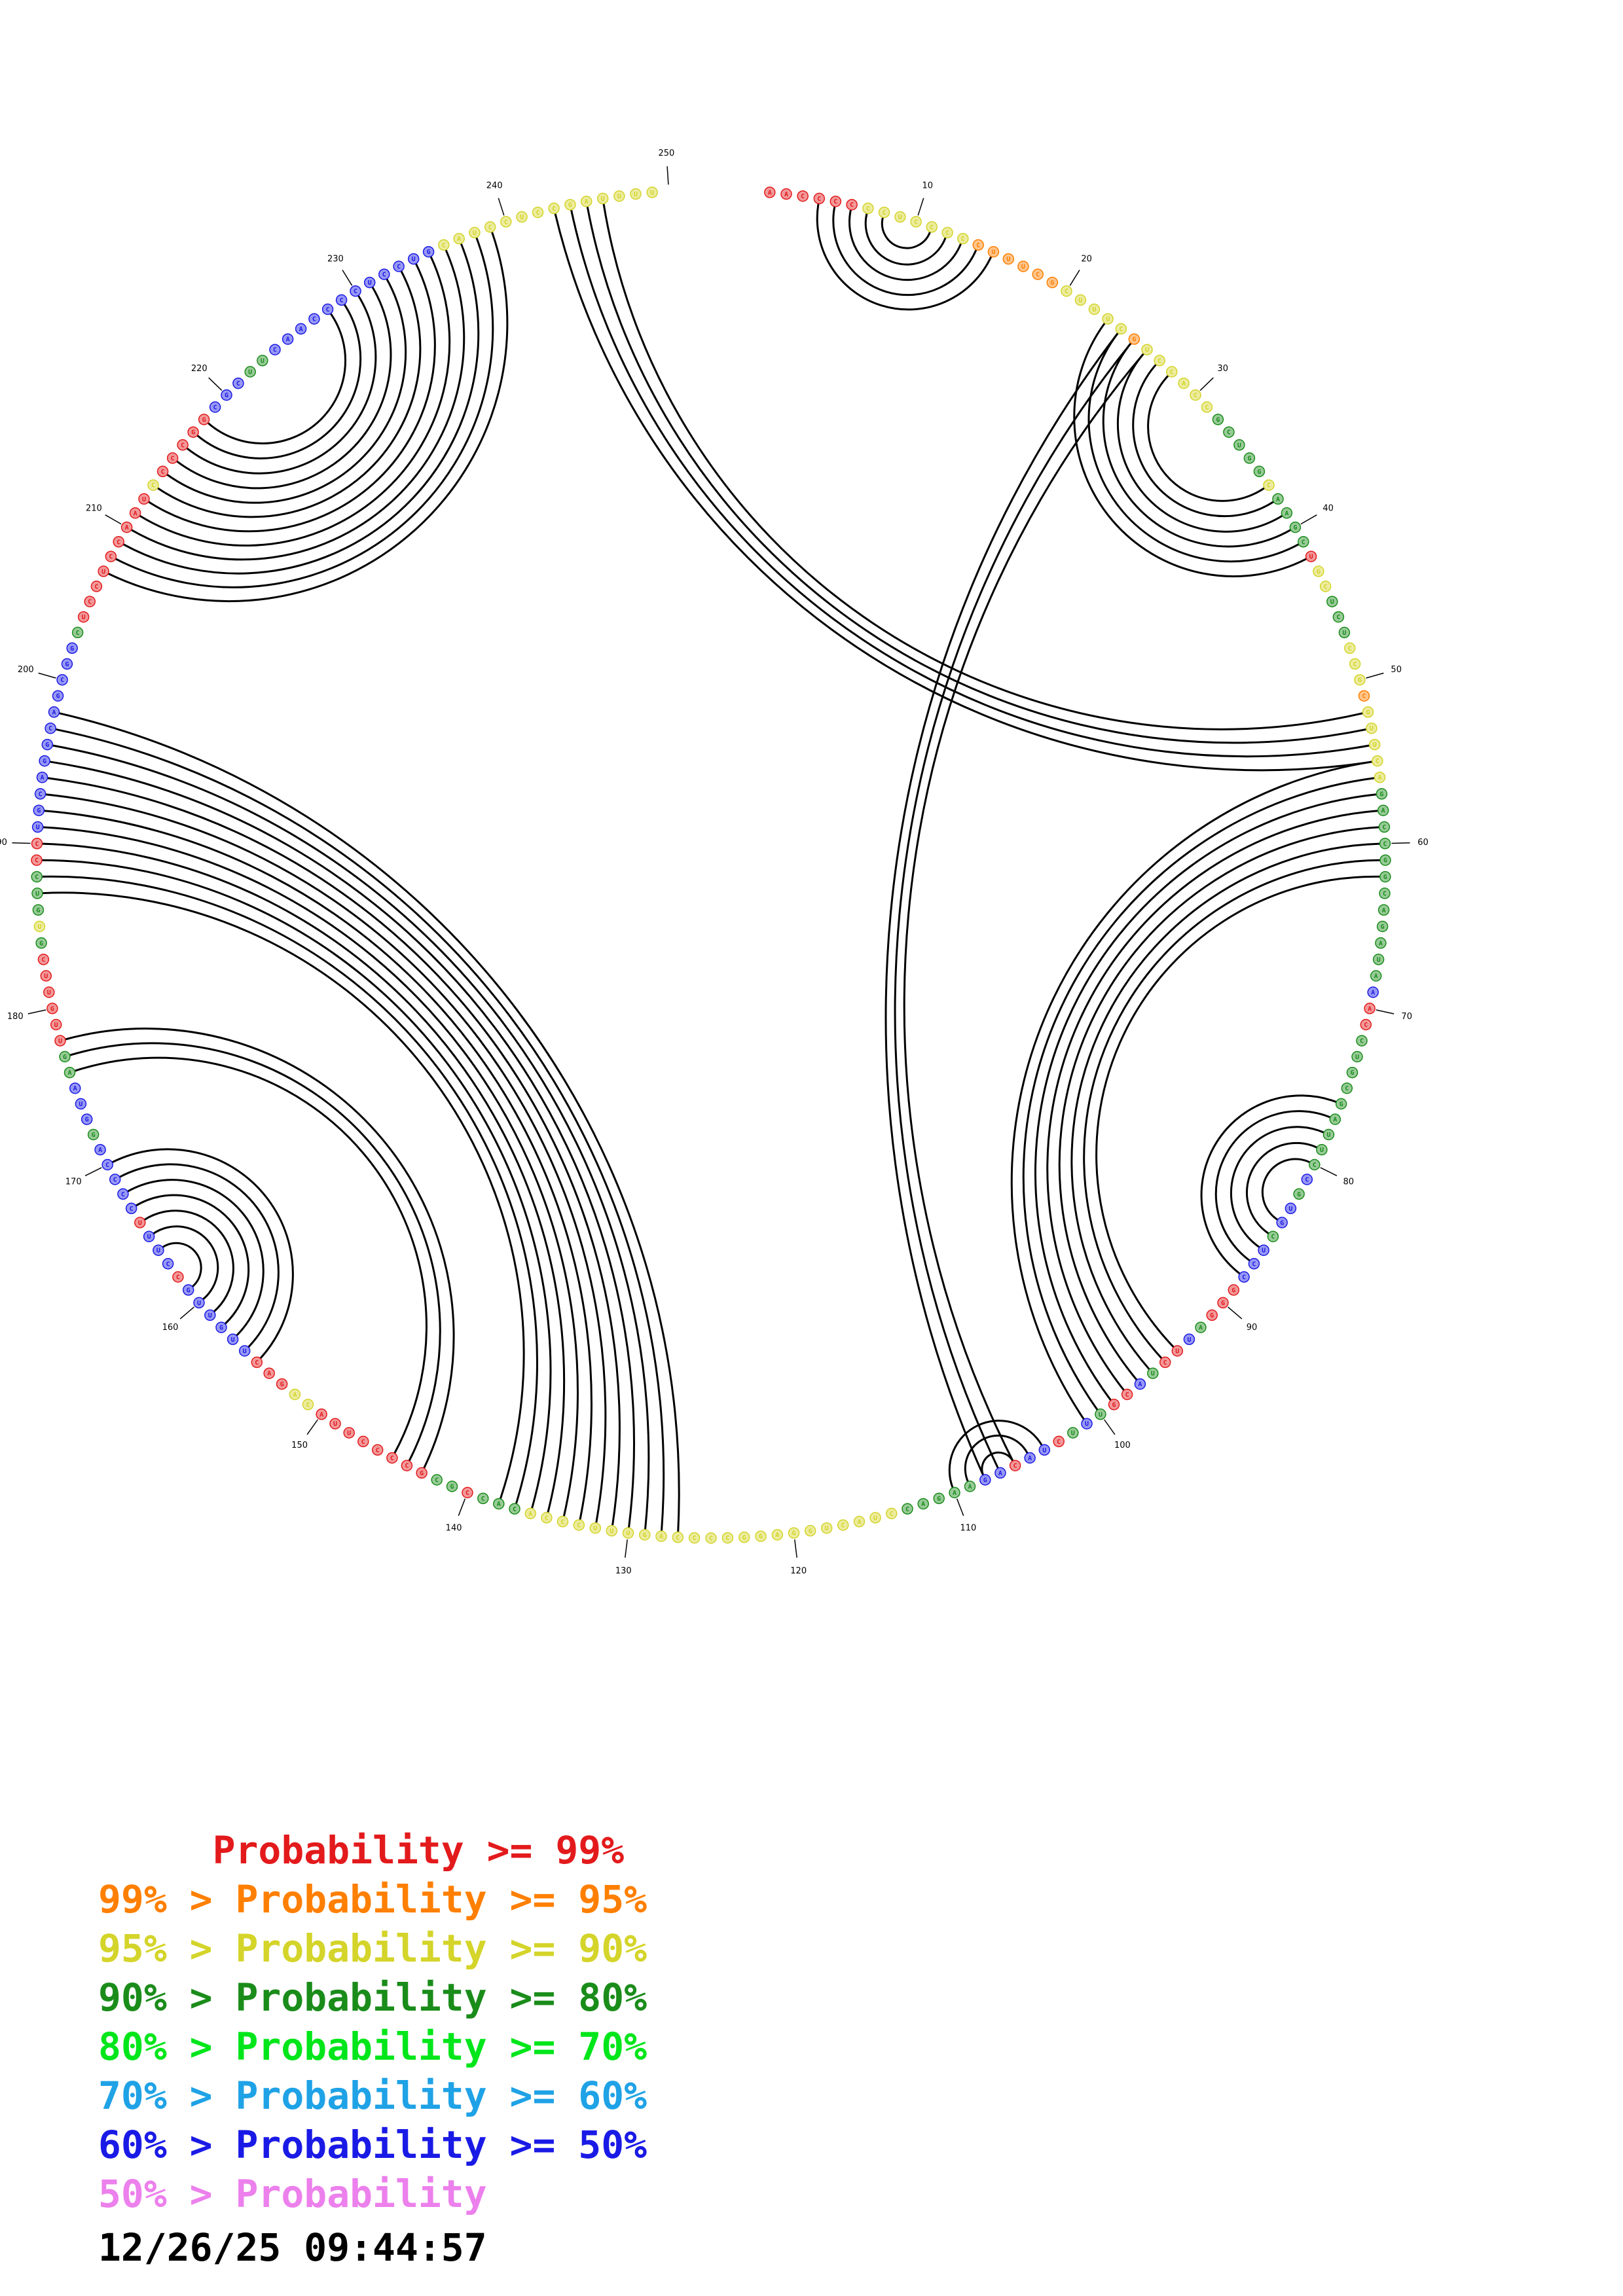  Describe the element at coordinates (623, 1571) in the screenshot. I see `tick-label: 130` at that location.